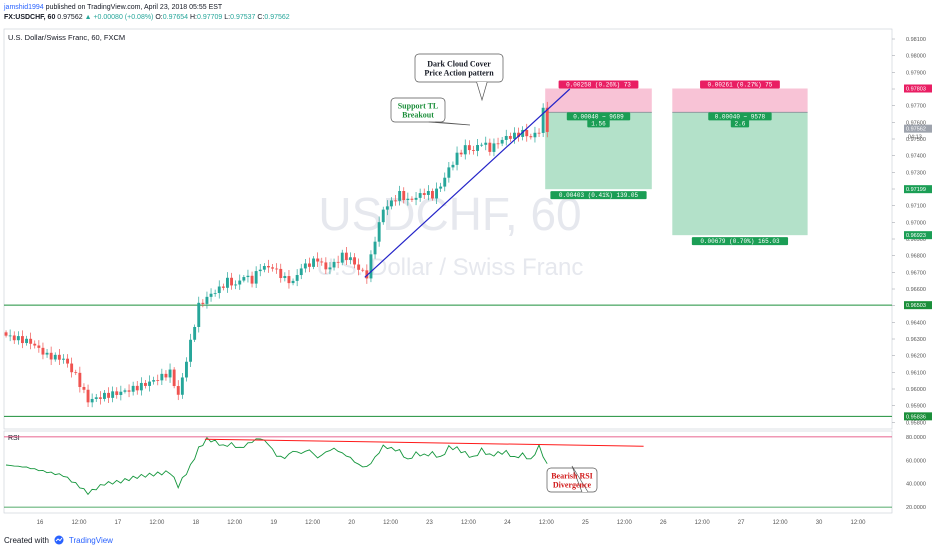  Describe the element at coordinates (467, 183) in the screenshot. I see `support-trendline` at that location.